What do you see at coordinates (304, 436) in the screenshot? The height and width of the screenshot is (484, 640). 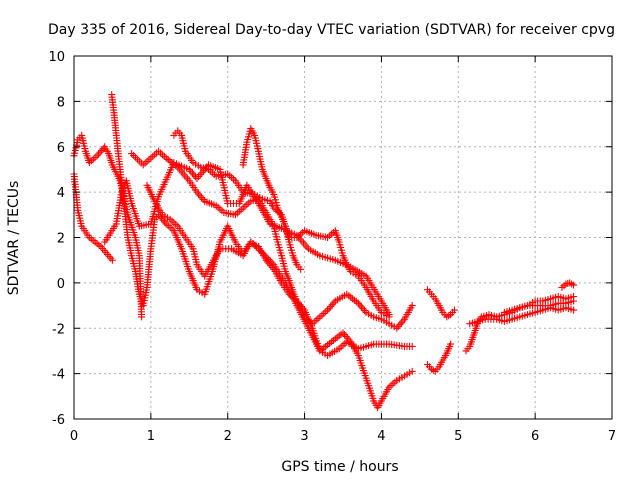 I see `x-tick-label: 3` at bounding box center [304, 436].